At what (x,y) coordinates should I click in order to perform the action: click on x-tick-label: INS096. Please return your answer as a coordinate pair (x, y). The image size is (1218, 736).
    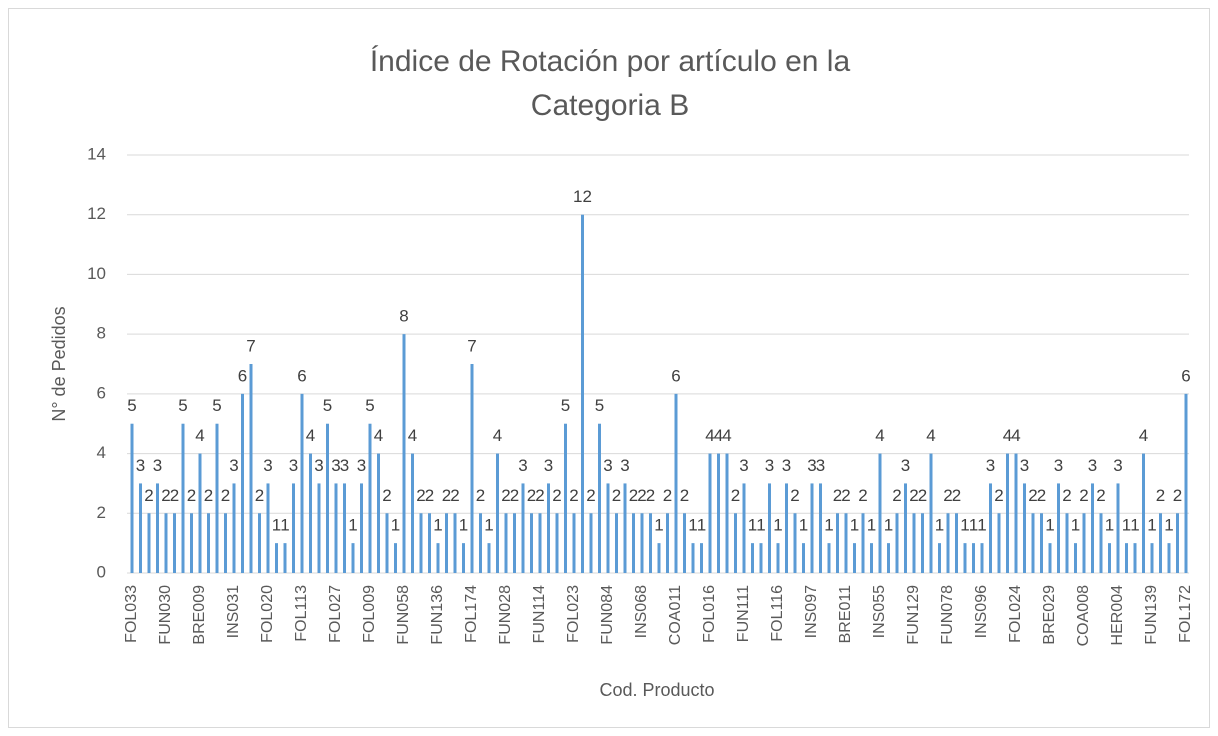
    Looking at the image, I should click on (981, 611).